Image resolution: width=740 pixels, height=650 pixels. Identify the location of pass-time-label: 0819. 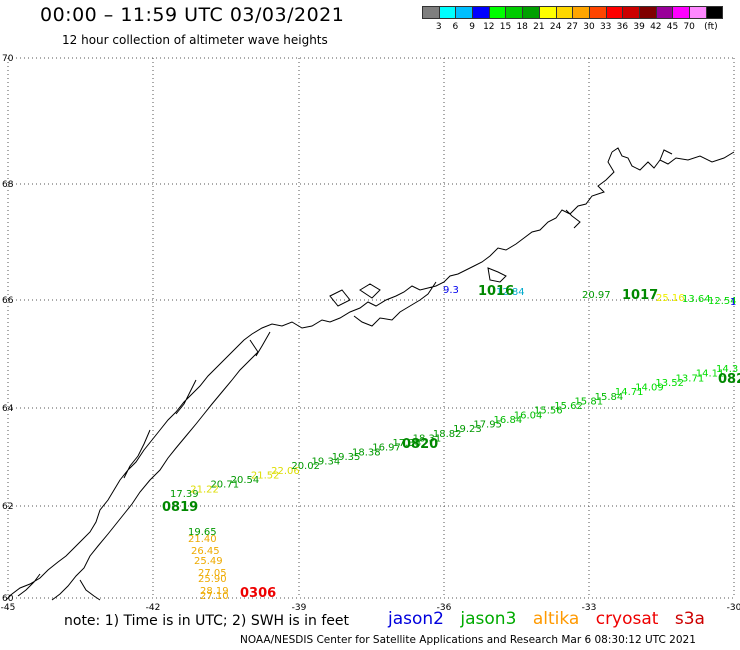
(180, 507).